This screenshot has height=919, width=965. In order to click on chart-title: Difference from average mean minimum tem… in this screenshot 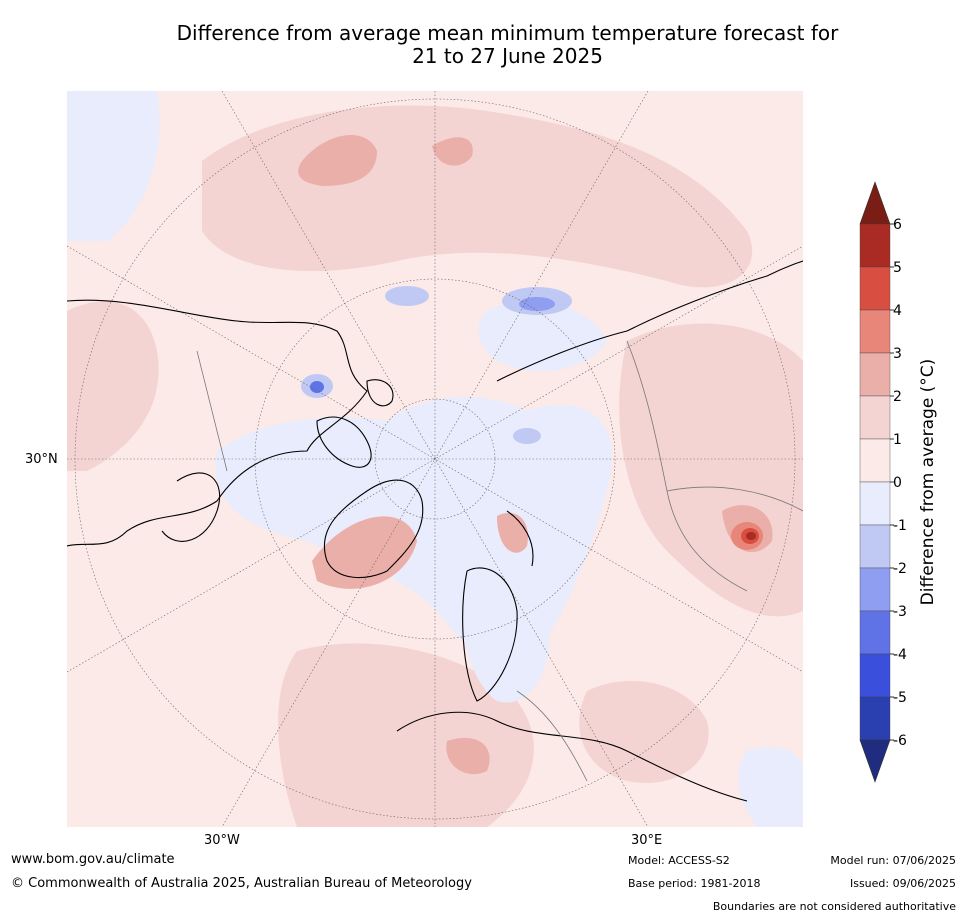, I will do `click(507, 45)`.